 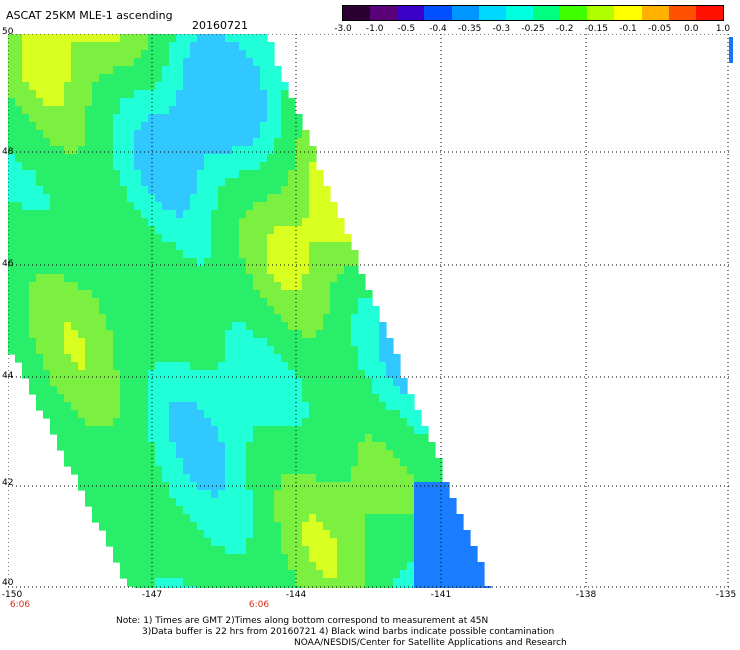 What do you see at coordinates (726, 595) in the screenshot?
I see `lon-label-135: -135` at bounding box center [726, 595].